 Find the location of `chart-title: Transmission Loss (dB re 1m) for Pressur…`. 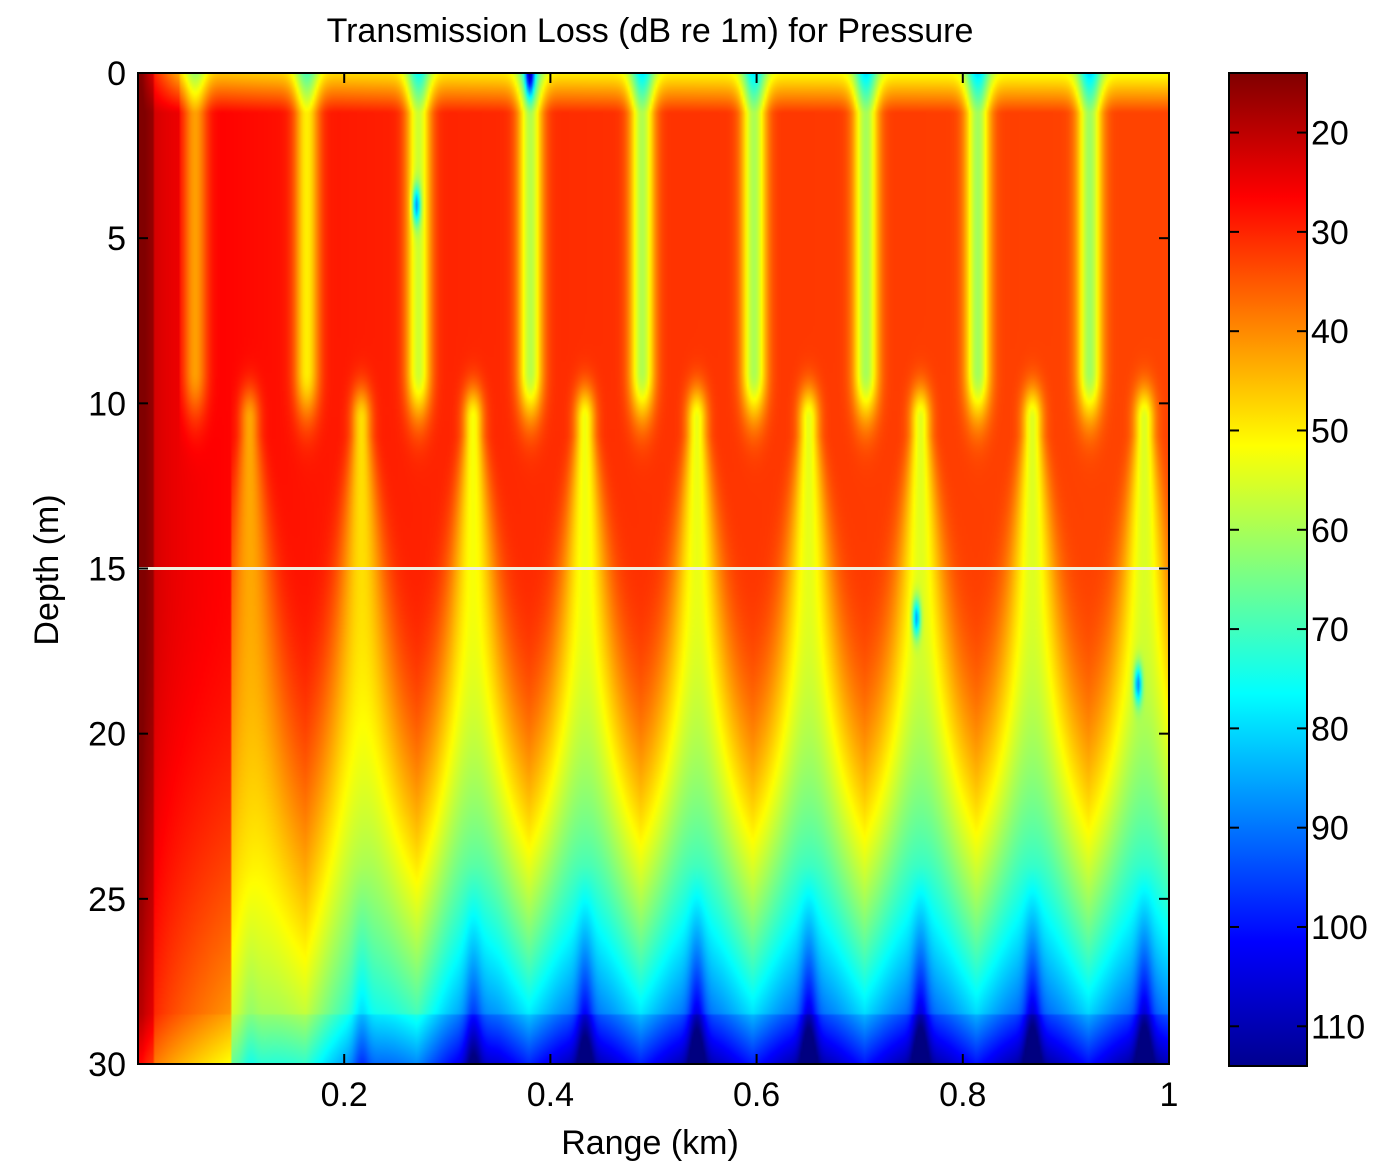

chart-title: Transmission Loss (dB re 1m) for Pressur… is located at coordinates (650, 31).